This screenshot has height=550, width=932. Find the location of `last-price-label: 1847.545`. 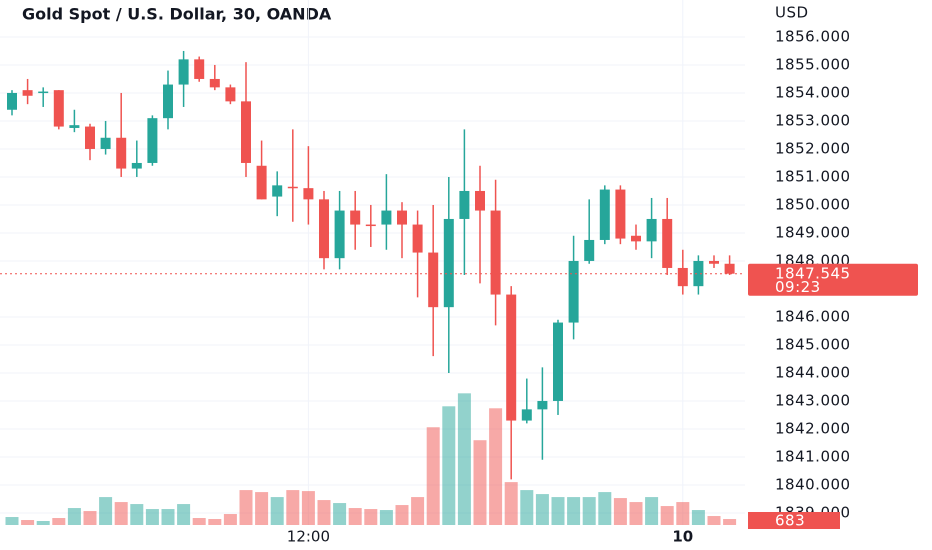

last-price-label: 1847.545 is located at coordinates (813, 274).